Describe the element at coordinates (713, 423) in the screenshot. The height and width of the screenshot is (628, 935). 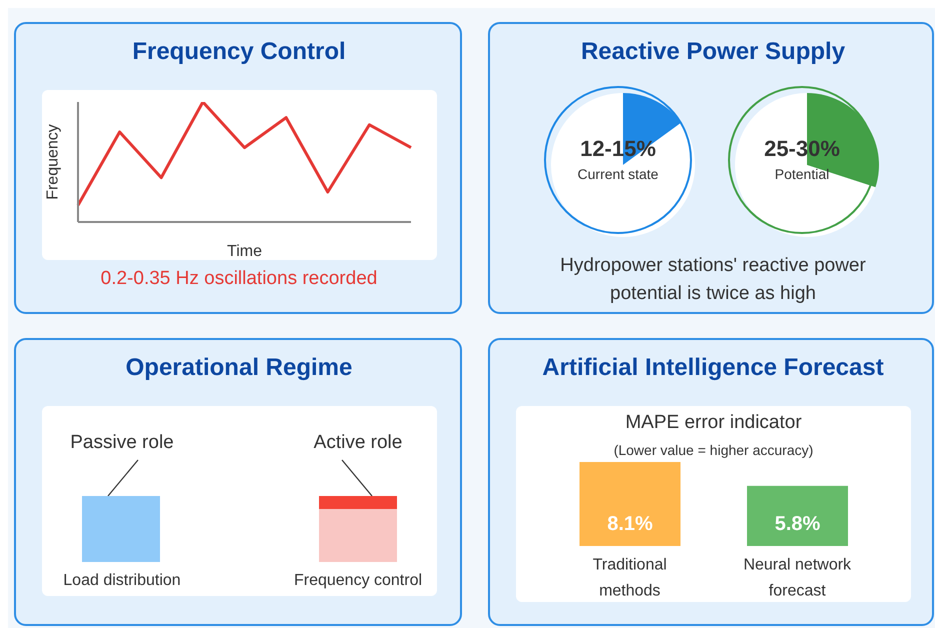
I see `chart-subtitle: MAPE error indicator` at that location.